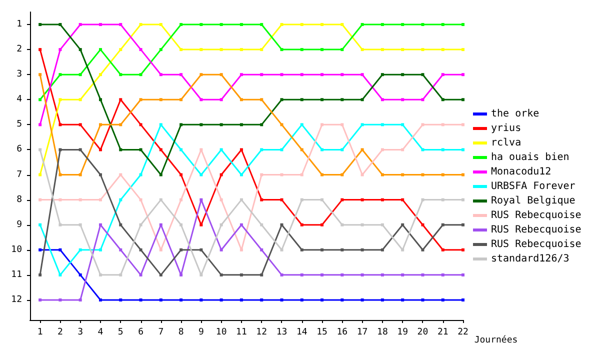  Describe the element at coordinates (121, 333) in the screenshot. I see `x-tick-label: 5` at that location.